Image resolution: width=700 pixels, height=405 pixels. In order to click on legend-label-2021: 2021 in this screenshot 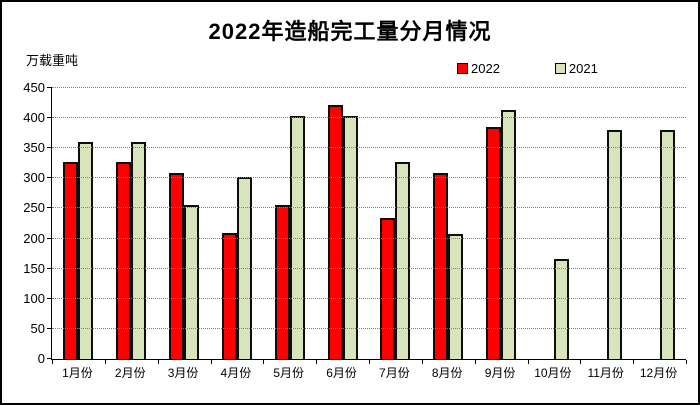, I will do `click(583, 68)`.